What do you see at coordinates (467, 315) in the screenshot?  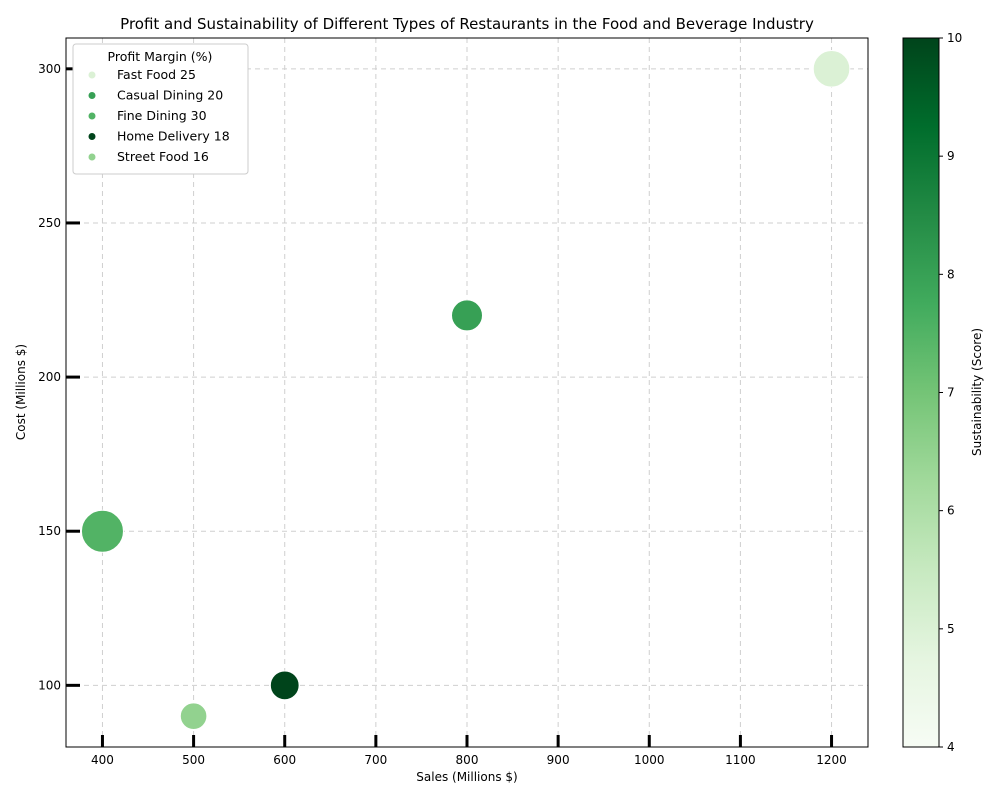 I see `data-point: Casual Dining` at bounding box center [467, 315].